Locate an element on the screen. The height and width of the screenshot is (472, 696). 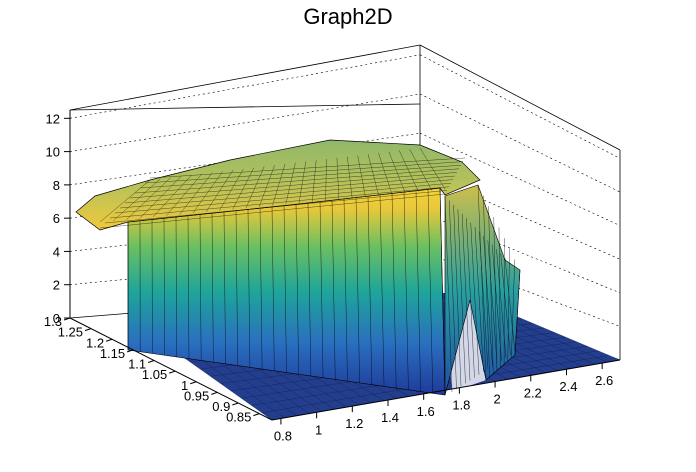
y-tick-label: 1 is located at coordinates (184, 385).